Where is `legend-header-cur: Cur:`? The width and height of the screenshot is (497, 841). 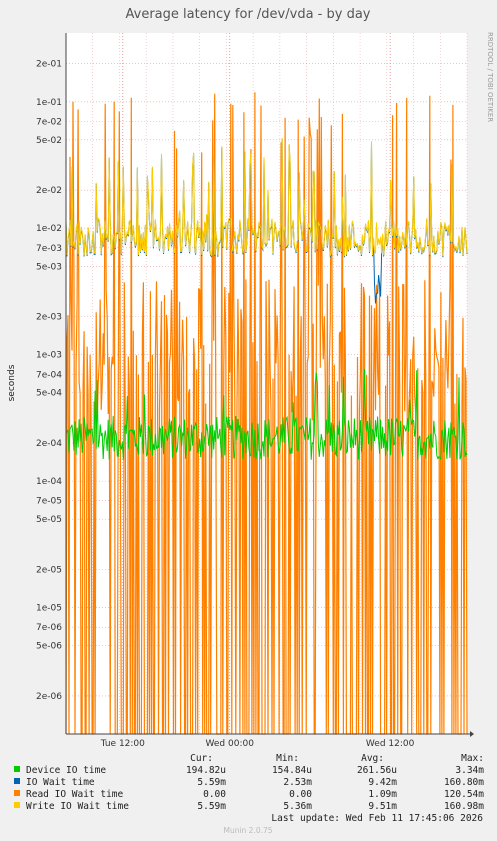
legend-header-cur: Cur: is located at coordinates (201, 758).